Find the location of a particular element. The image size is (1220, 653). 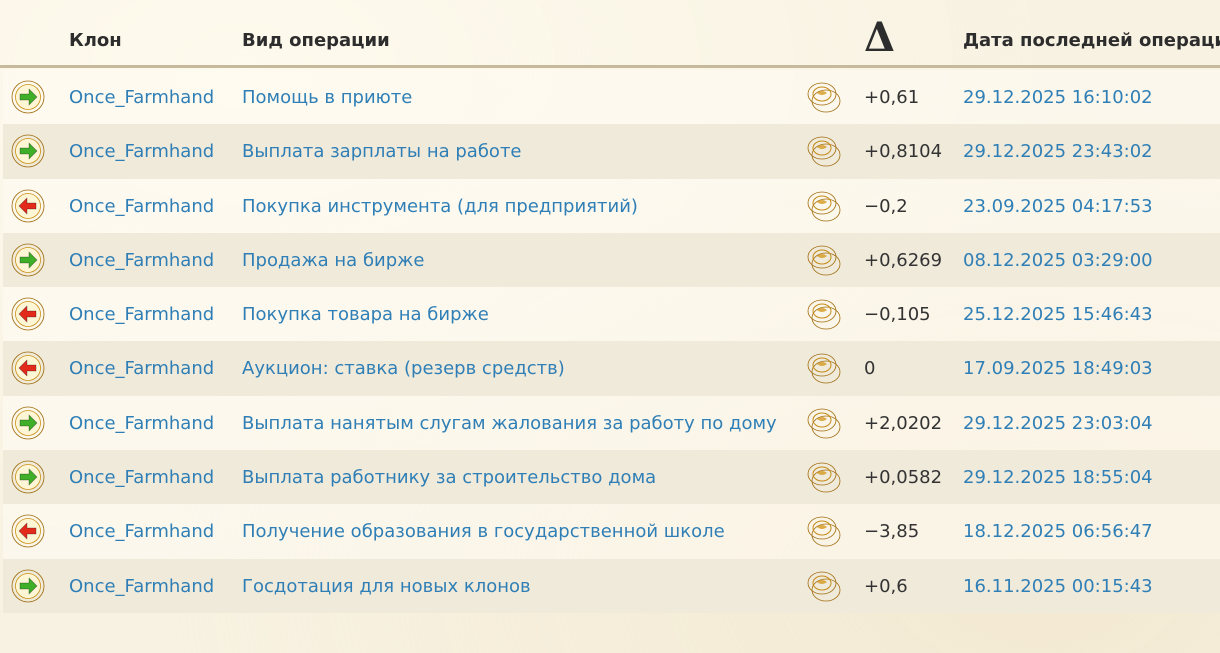

date-link: 25.12.2025 15:46:43 is located at coordinates (1058, 315).